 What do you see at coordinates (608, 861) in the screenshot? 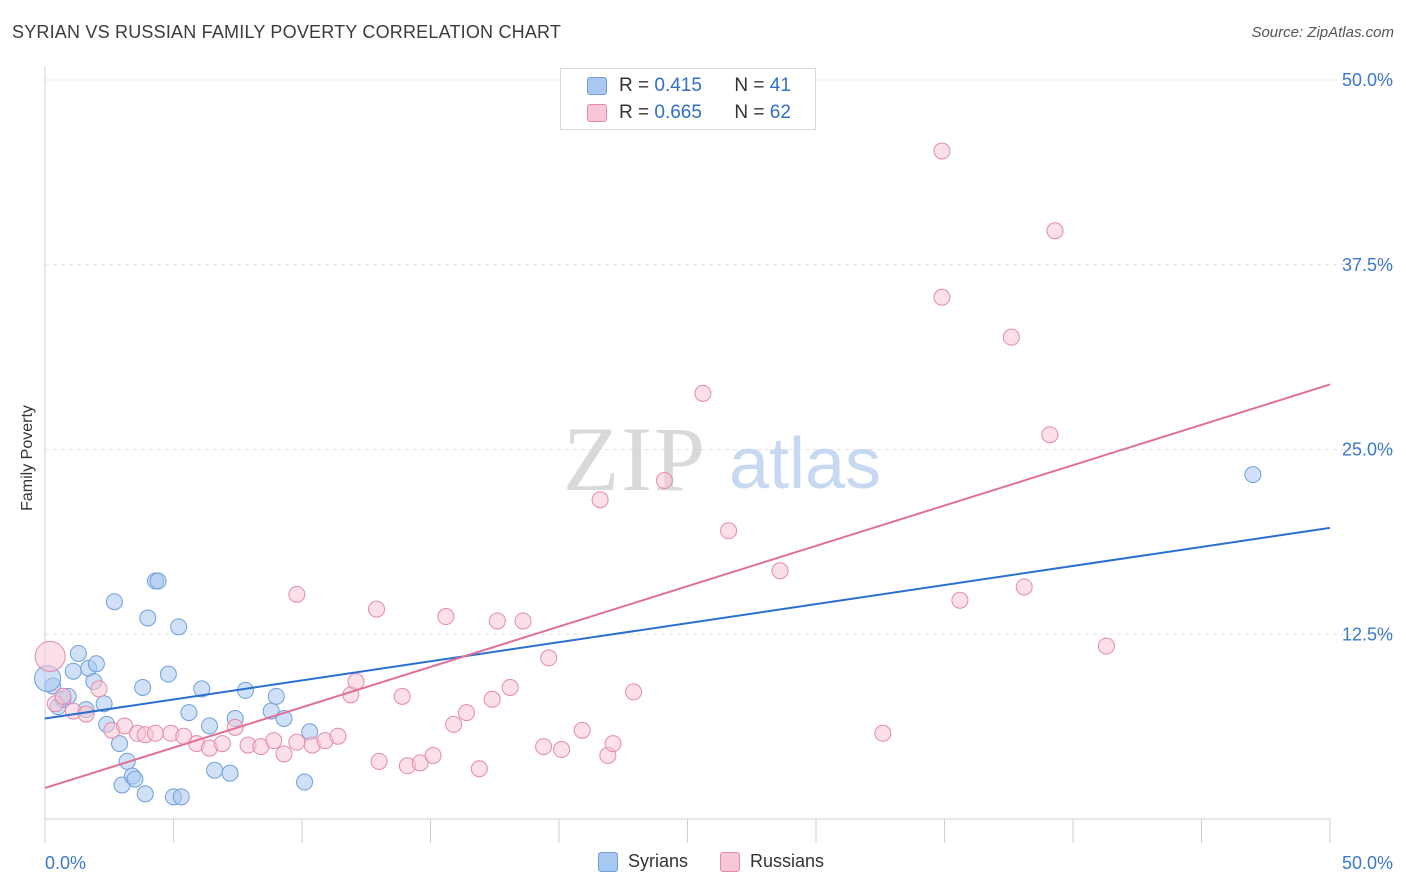
I see `syrians-legend-swatch` at bounding box center [608, 861].